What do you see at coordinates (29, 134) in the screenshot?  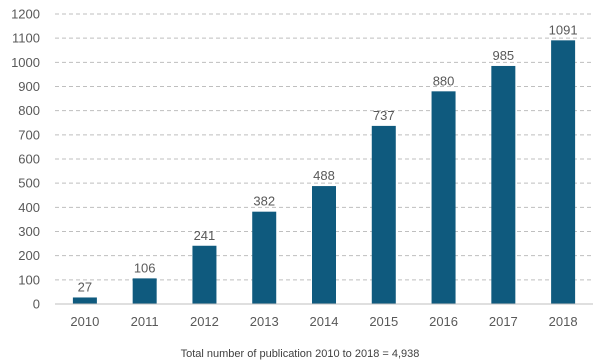 I see `y-tick-label: 700` at bounding box center [29, 134].